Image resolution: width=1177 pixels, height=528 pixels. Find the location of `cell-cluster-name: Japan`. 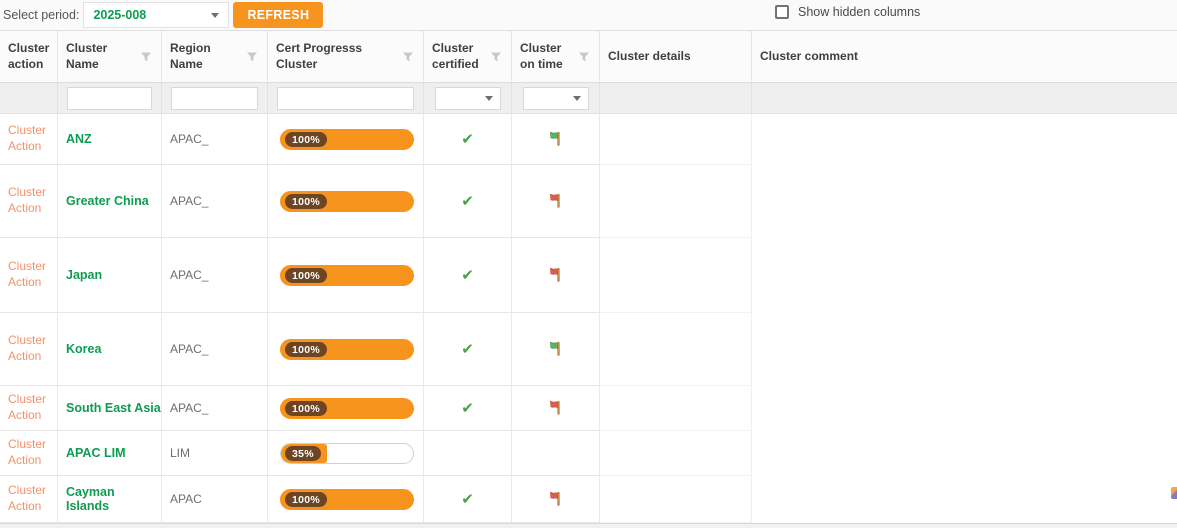

cell-cluster-name: Japan is located at coordinates (110, 275).